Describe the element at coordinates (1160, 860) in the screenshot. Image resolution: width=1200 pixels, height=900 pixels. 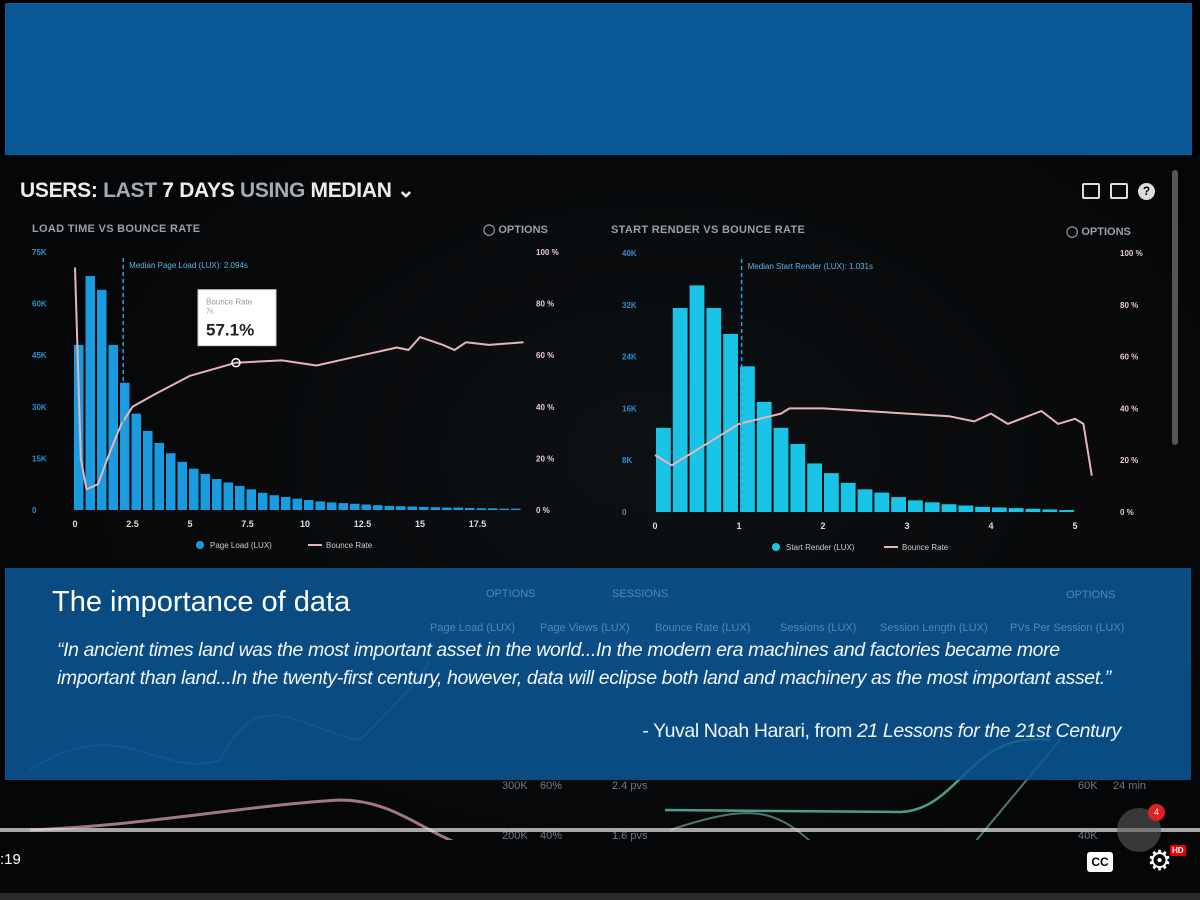
I see `settings-gear-icon: ⚙` at that location.